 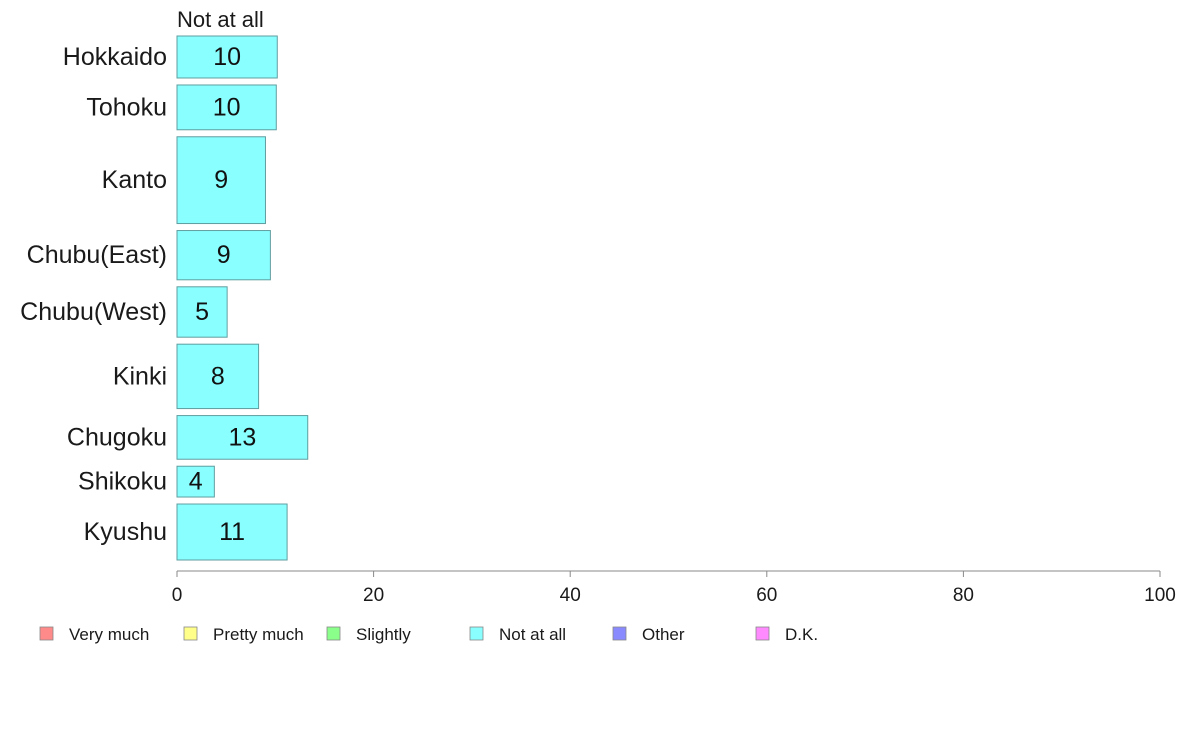 What do you see at coordinates (93, 312) in the screenshot?
I see `category-label-chubu-west: Chubu(West)` at bounding box center [93, 312].